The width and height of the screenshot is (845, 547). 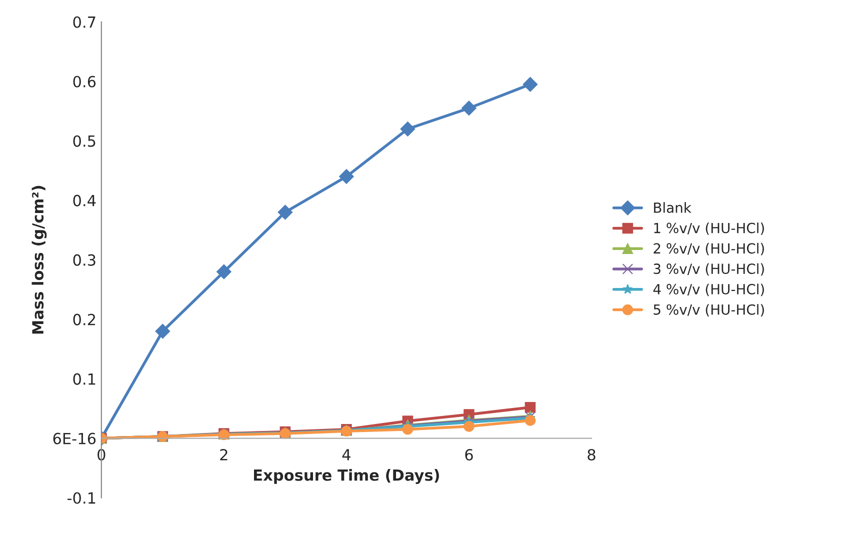 What do you see at coordinates (39, 260) in the screenshot?
I see `y-axis-title: Mass loss (g/cm²)` at bounding box center [39, 260].